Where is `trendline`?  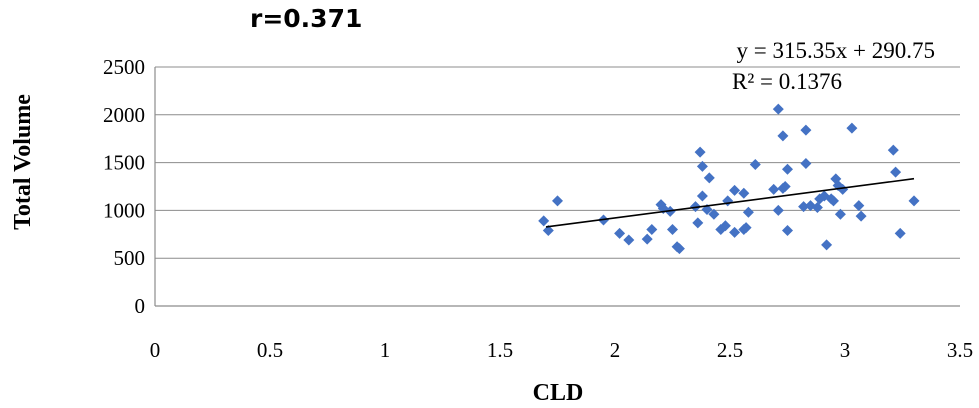
trendline is located at coordinates (730, 202).